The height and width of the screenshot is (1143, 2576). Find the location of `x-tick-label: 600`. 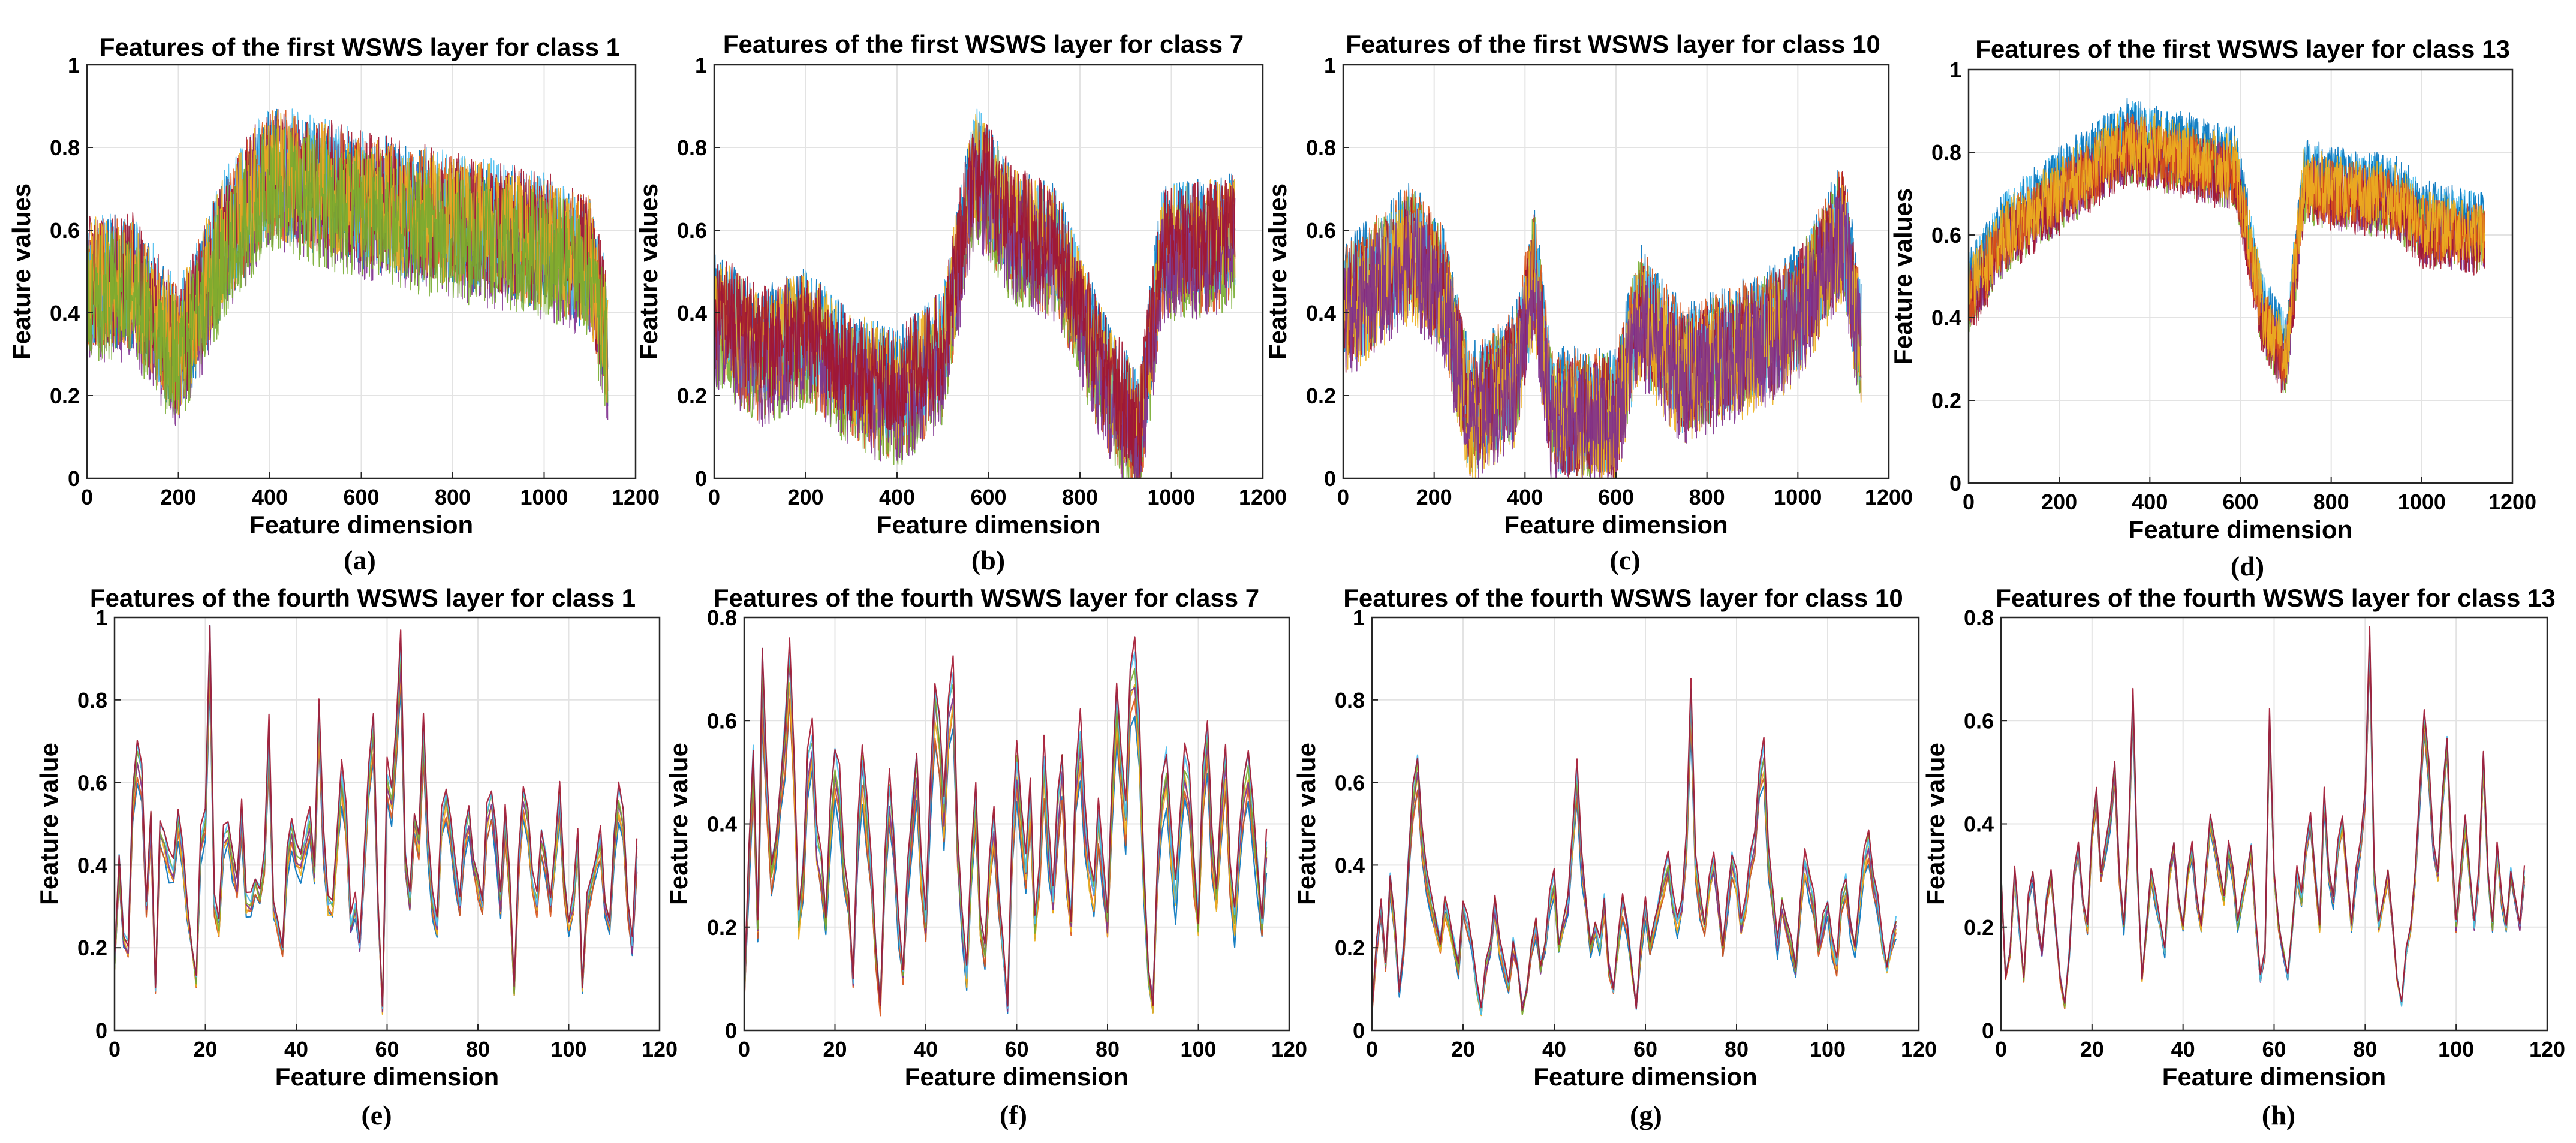

x-tick-label: 600 is located at coordinates (2240, 502).